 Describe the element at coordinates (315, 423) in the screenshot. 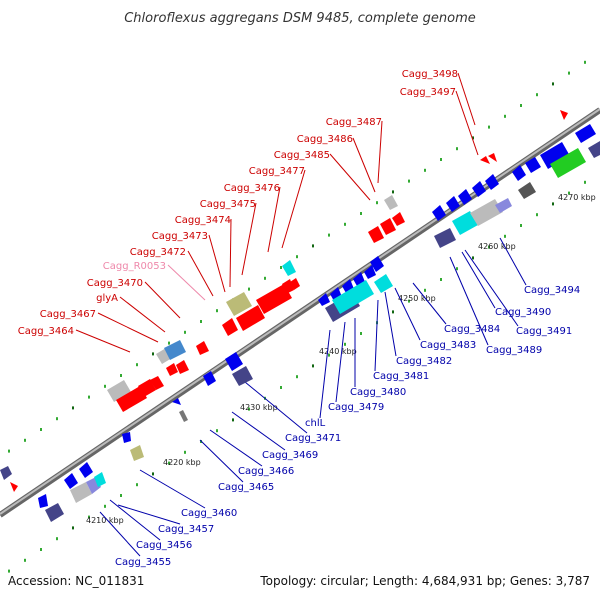

I see `gene-label: chlL` at that location.